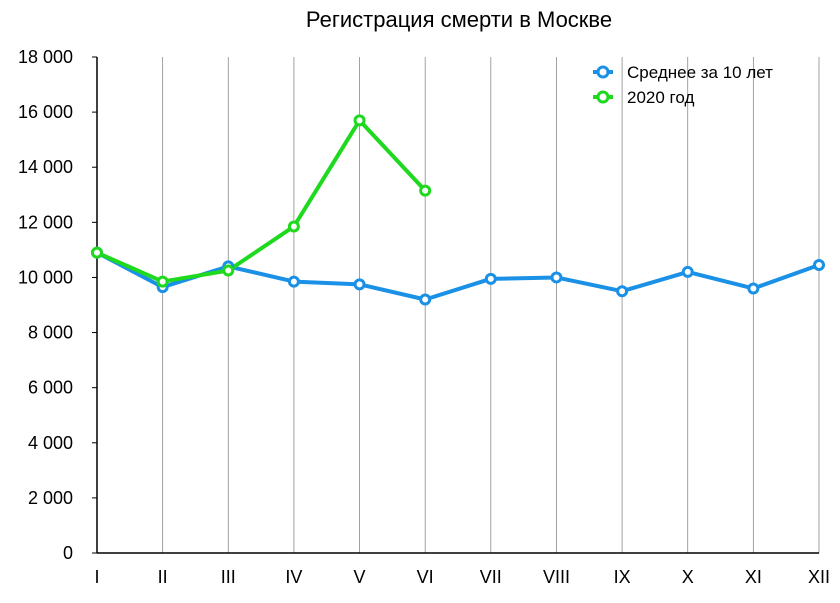 The width and height of the screenshot is (840, 603). What do you see at coordinates (700, 72) in the screenshot?
I see `legend-label: Среднее за 10 лет` at bounding box center [700, 72].